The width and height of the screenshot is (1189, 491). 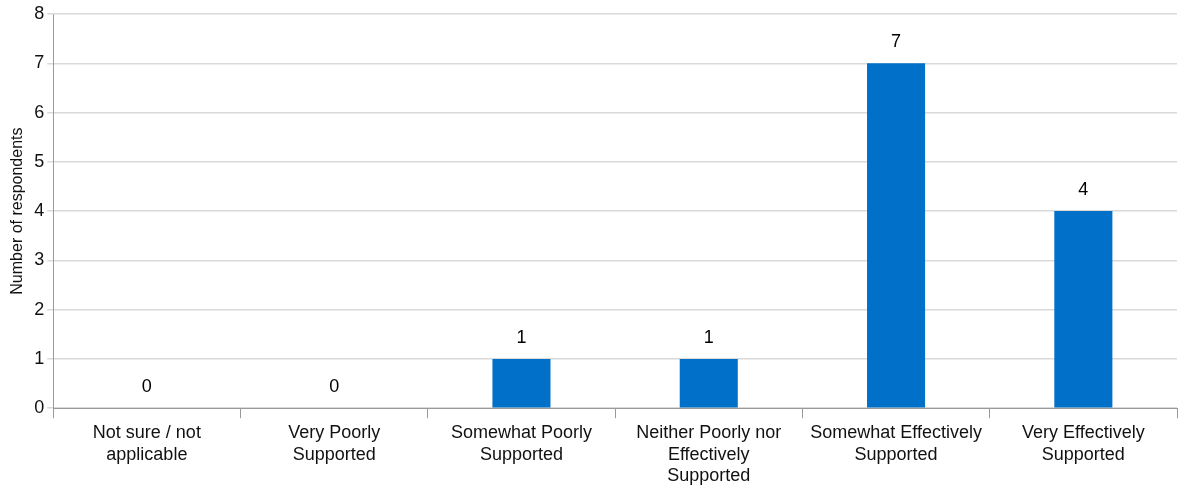 What do you see at coordinates (896, 442) in the screenshot?
I see `x-tick-label: Somewhat Effectively Supported` at bounding box center [896, 442].